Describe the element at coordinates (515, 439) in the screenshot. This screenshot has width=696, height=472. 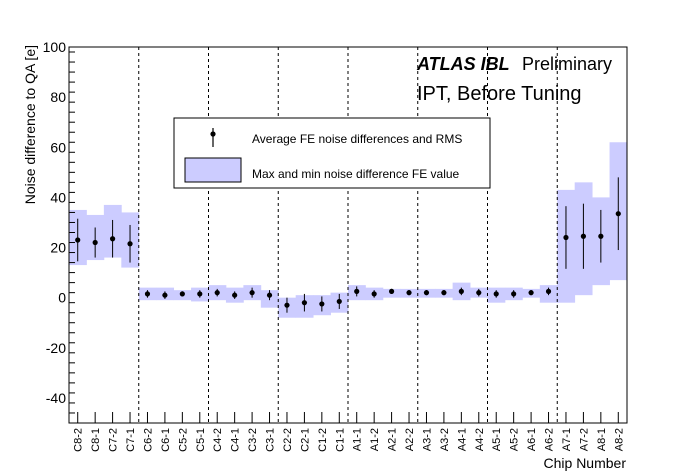
I see `x-tick-label-a5-2: A5-2` at that location.